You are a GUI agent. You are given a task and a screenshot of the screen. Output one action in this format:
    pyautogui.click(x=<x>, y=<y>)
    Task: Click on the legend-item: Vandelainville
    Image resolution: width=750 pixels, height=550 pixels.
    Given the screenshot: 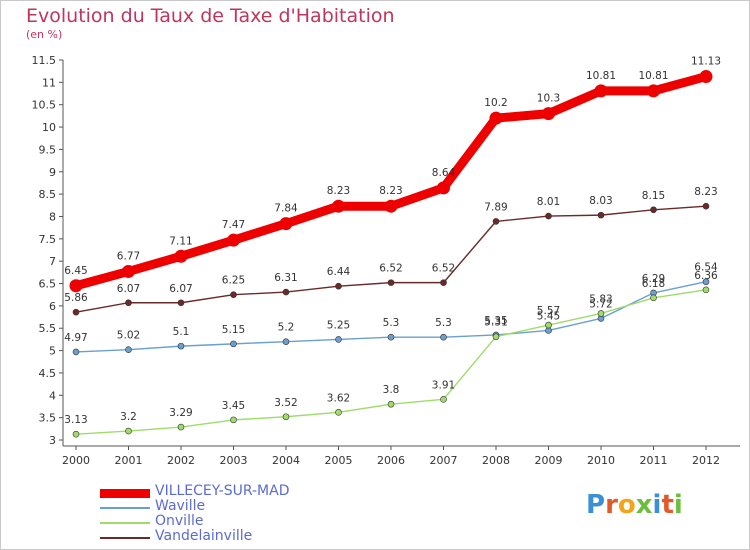 What is the action you would take?
    pyautogui.click(x=230, y=537)
    